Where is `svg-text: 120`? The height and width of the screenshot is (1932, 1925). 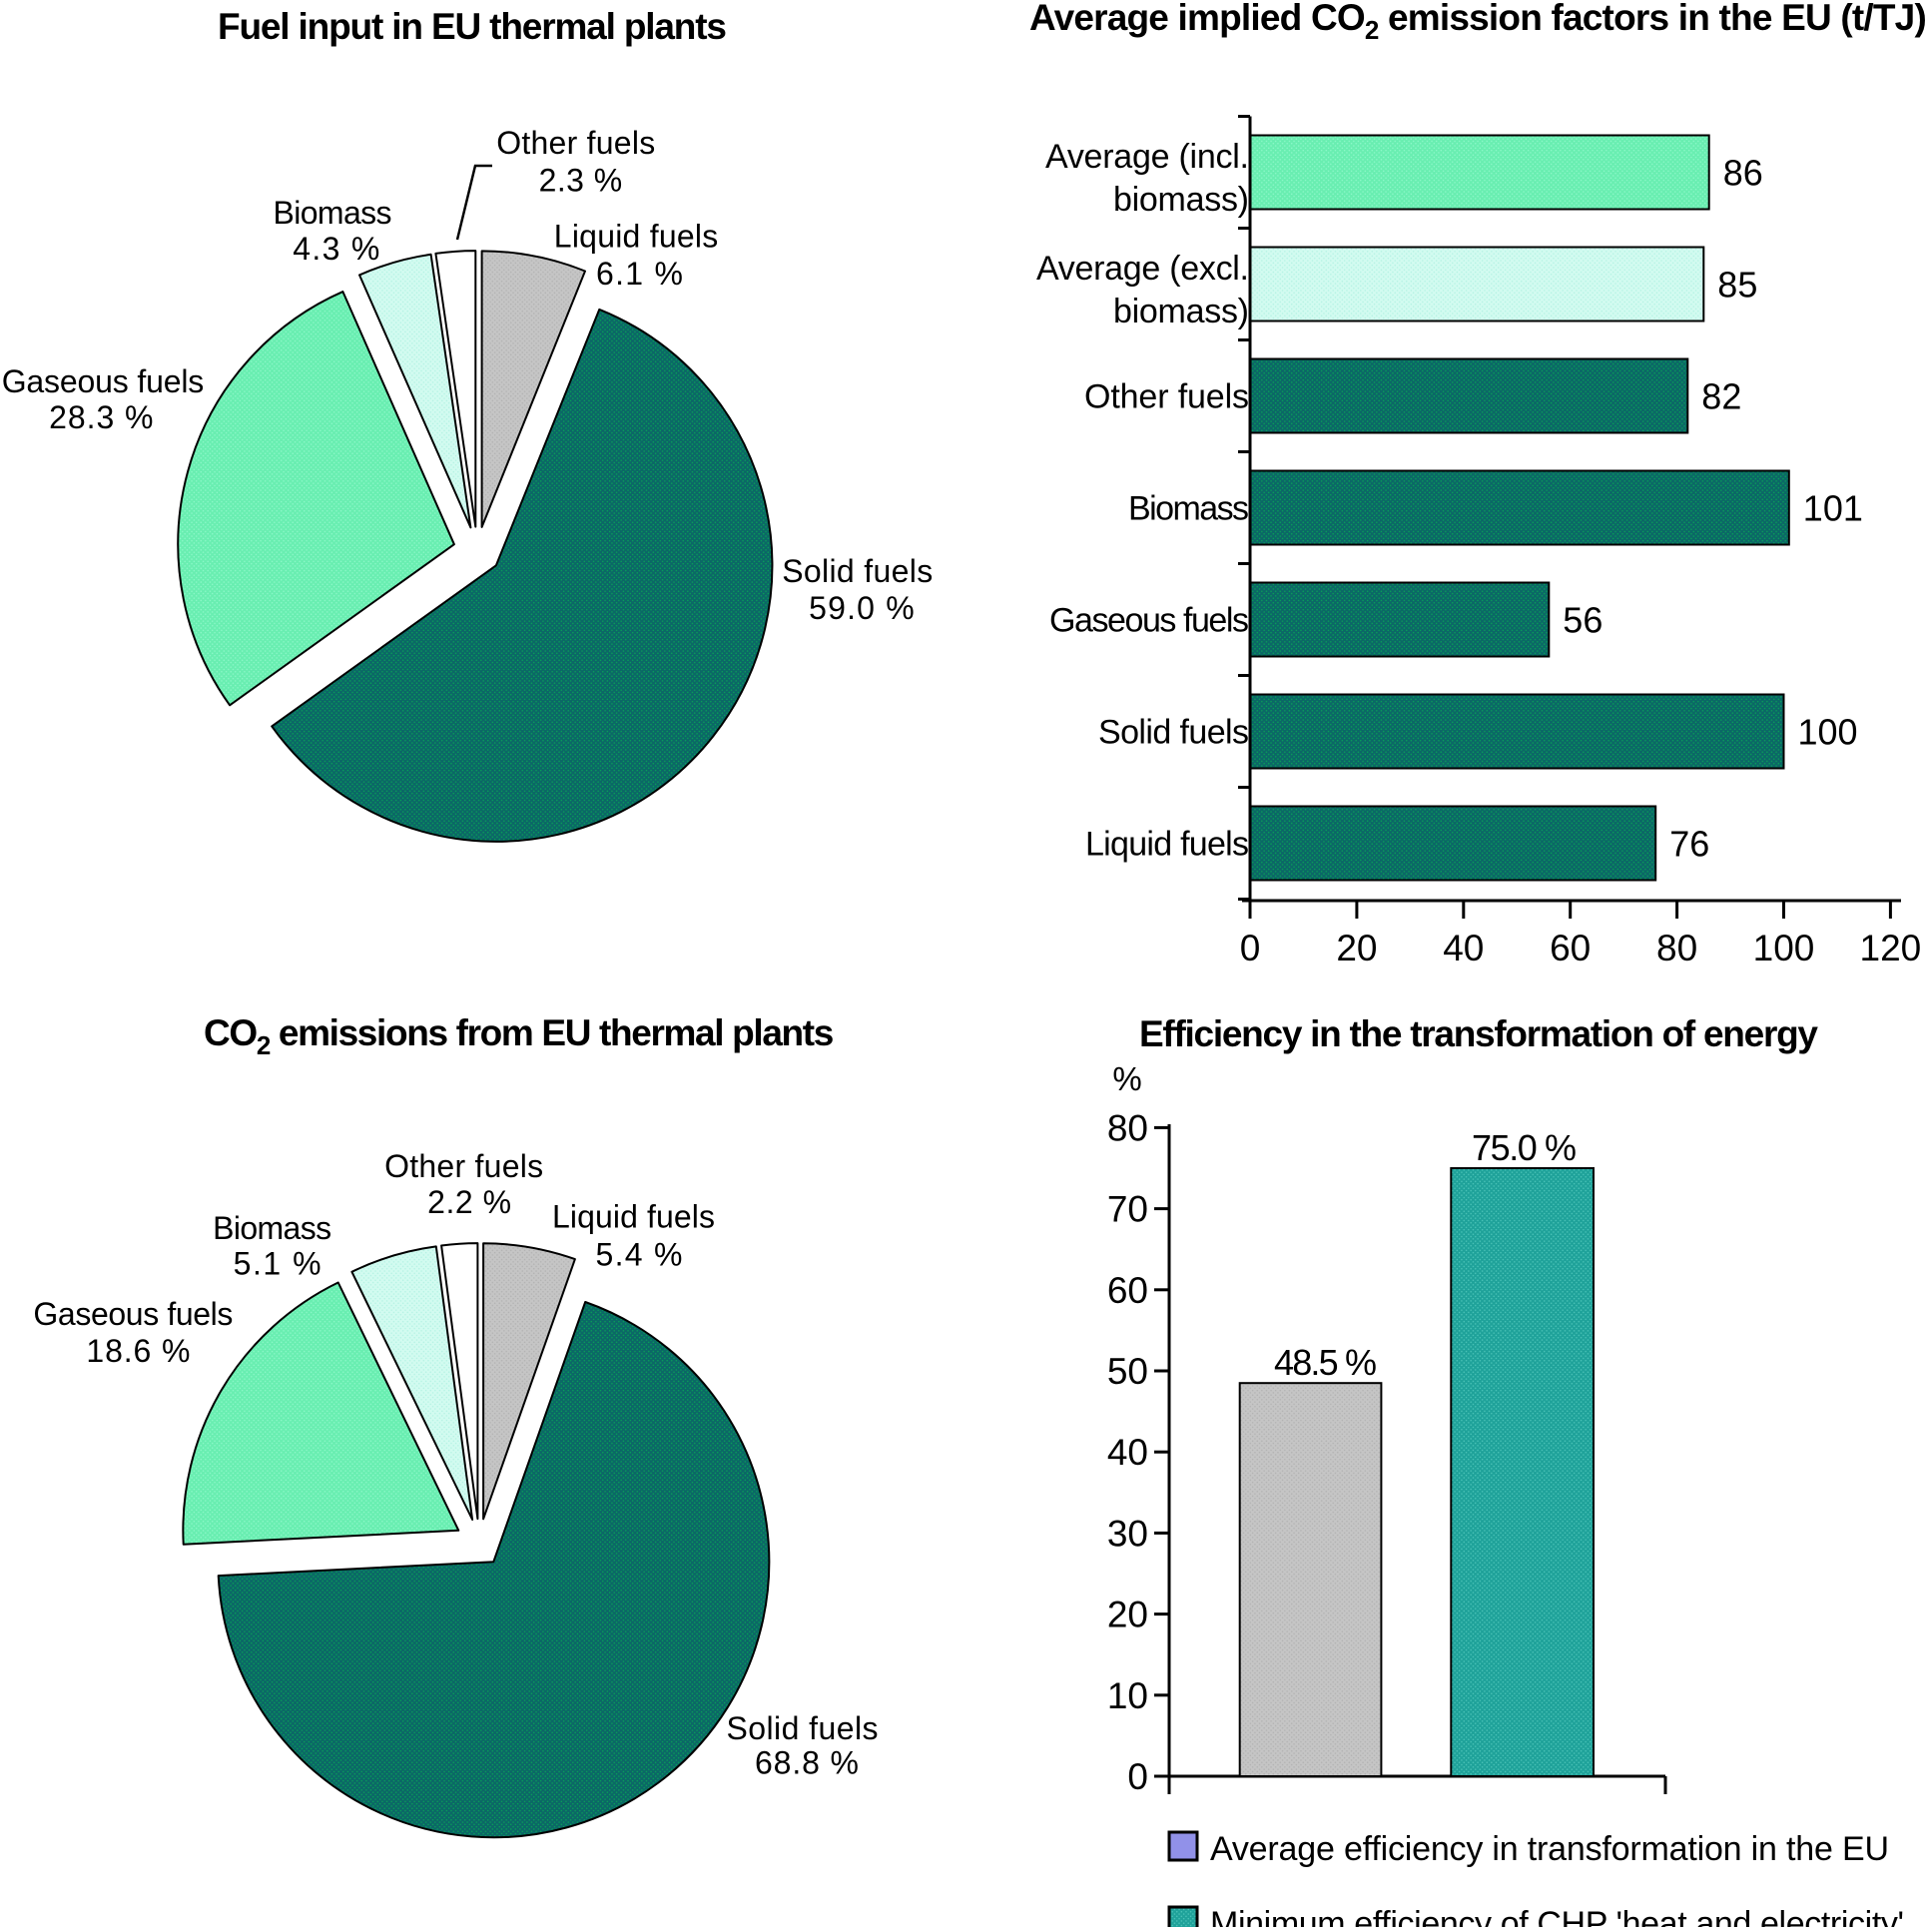 svg-text: 120 is located at coordinates (1891, 948).